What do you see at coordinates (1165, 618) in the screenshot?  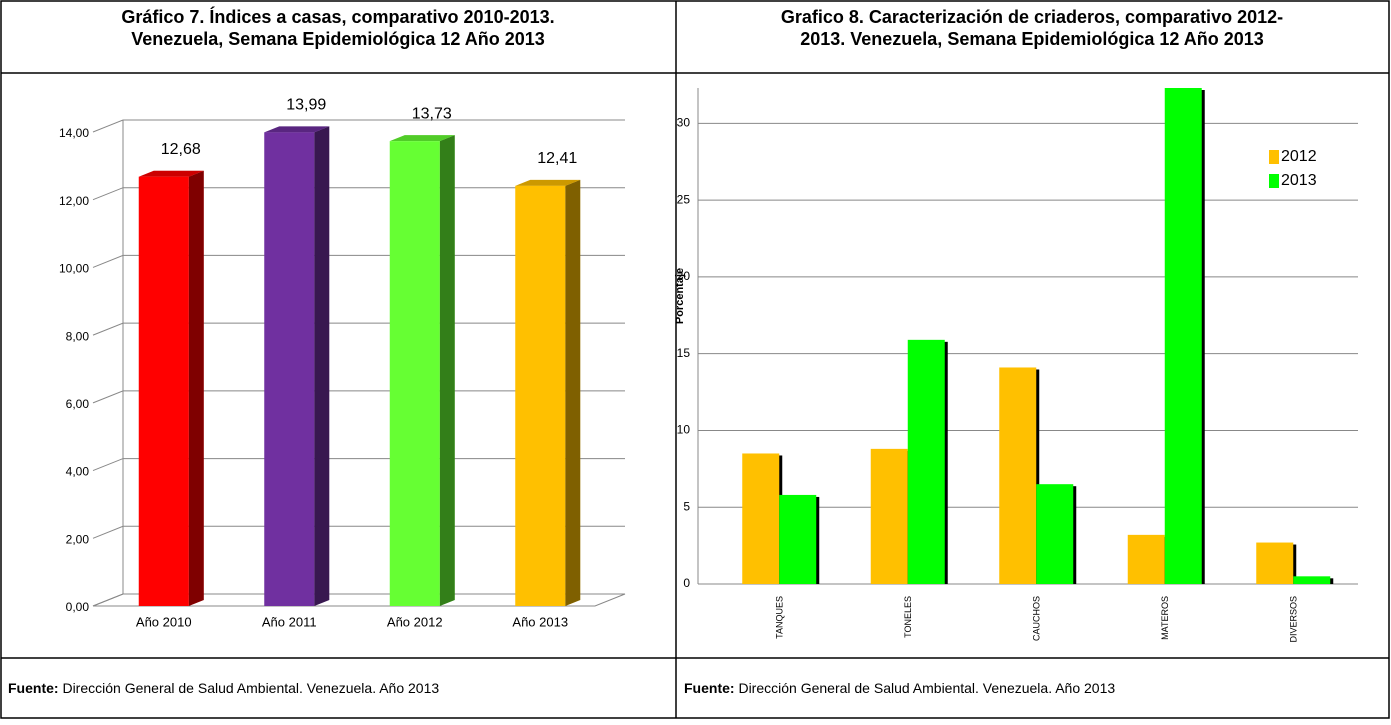 I see `x-tick-label: MATEROS` at bounding box center [1165, 618].